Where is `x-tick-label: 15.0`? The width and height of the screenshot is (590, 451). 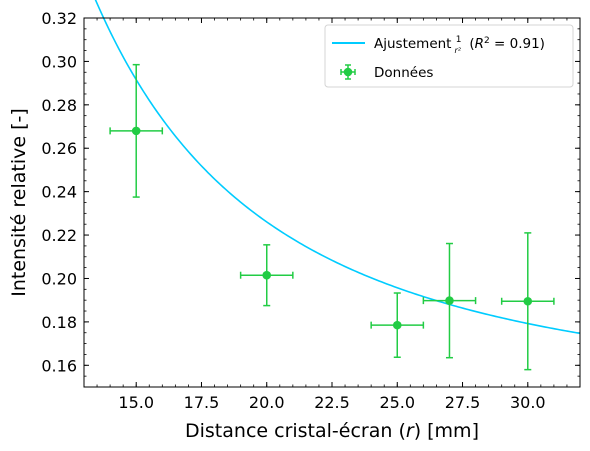
x-tick-label: 15.0 is located at coordinates (136, 402).